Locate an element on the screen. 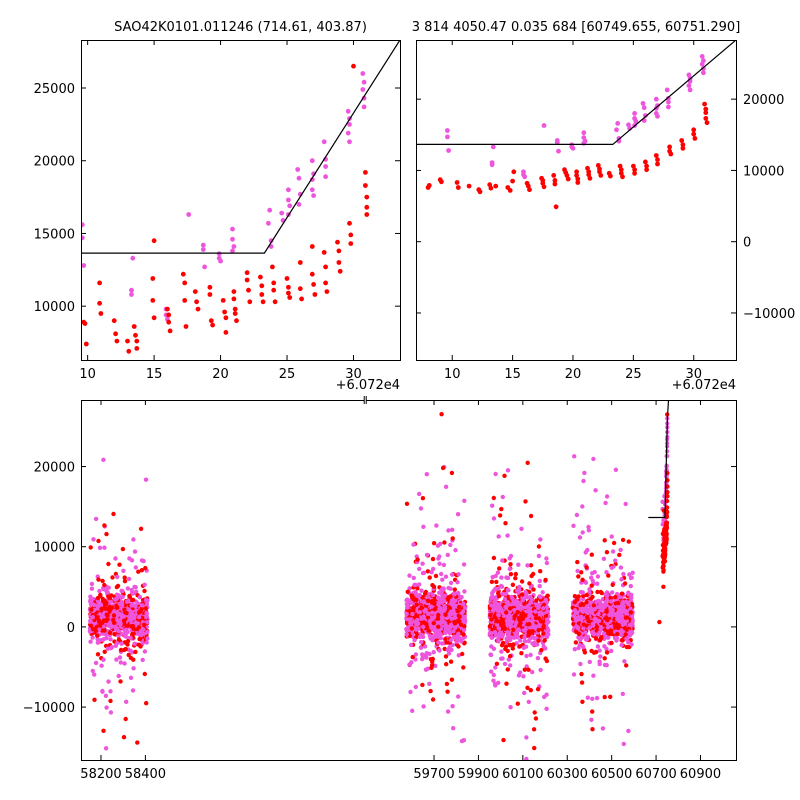 Image resolution: width=800 pixels, height=800 pixels. zoom-right-offset-label: +6.072e4 is located at coordinates (704, 385).